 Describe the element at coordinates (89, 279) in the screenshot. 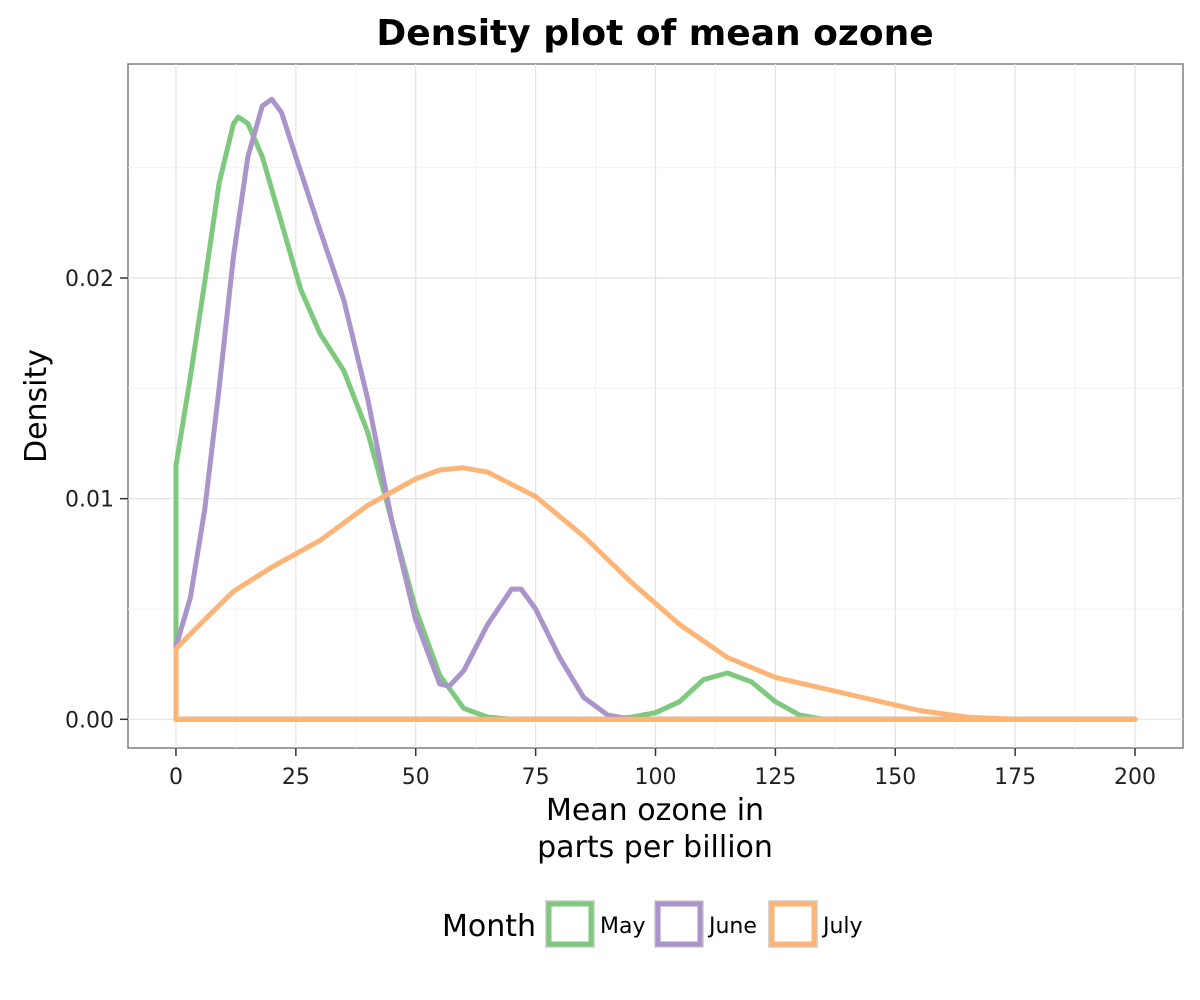

I see `y-tick-label: 0.02` at that location.